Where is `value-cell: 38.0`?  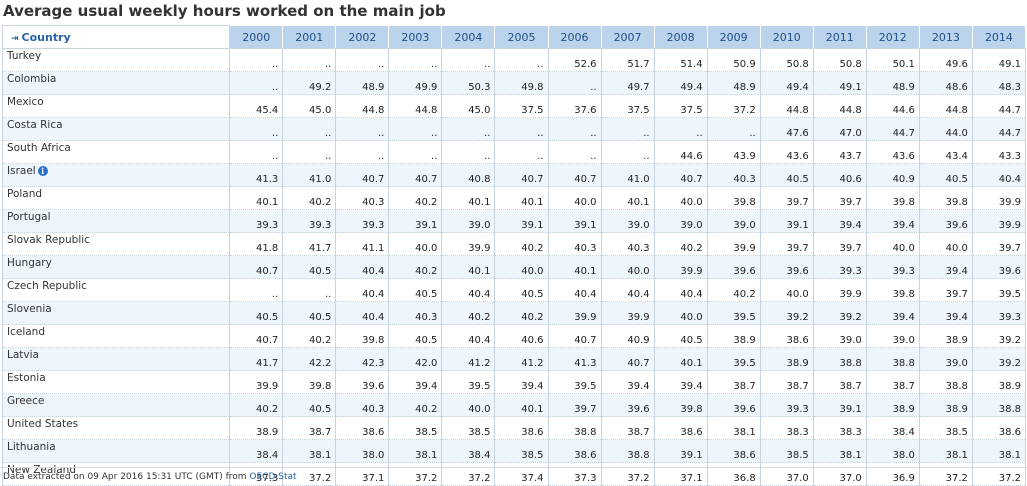
value-cell: 38.0 is located at coordinates (362, 451).